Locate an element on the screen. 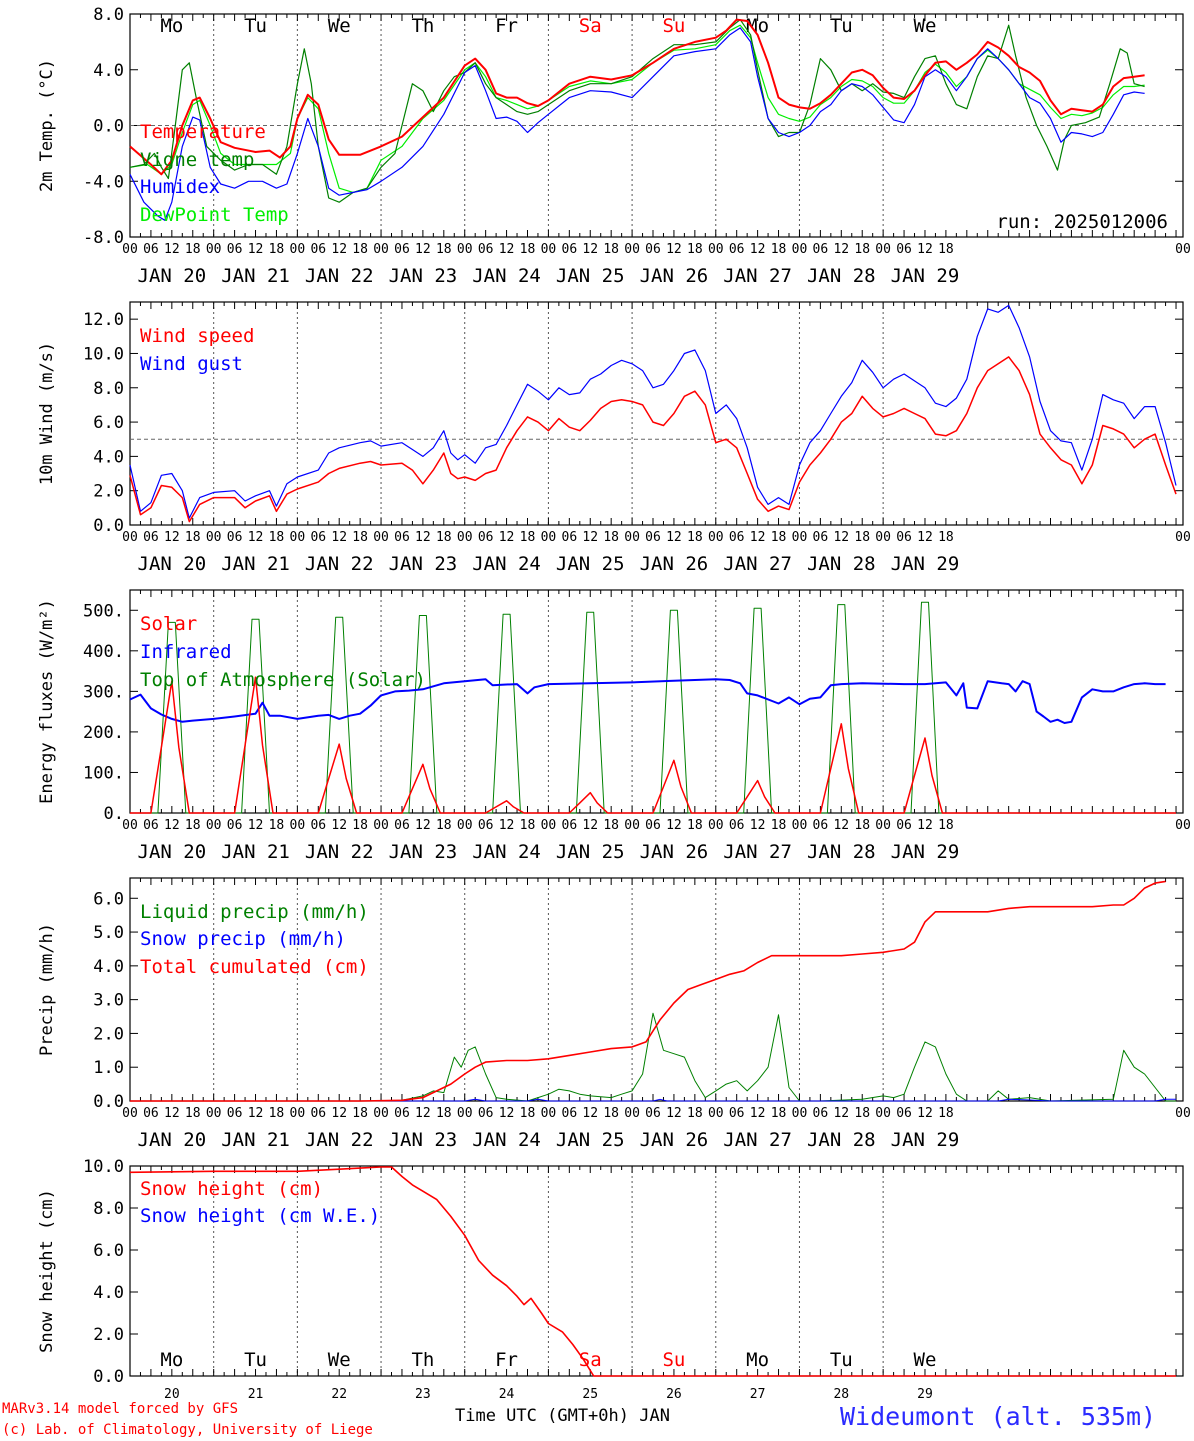 The width and height of the screenshot is (1194, 1441). date-label: JAN 27 is located at coordinates (757, 1140).